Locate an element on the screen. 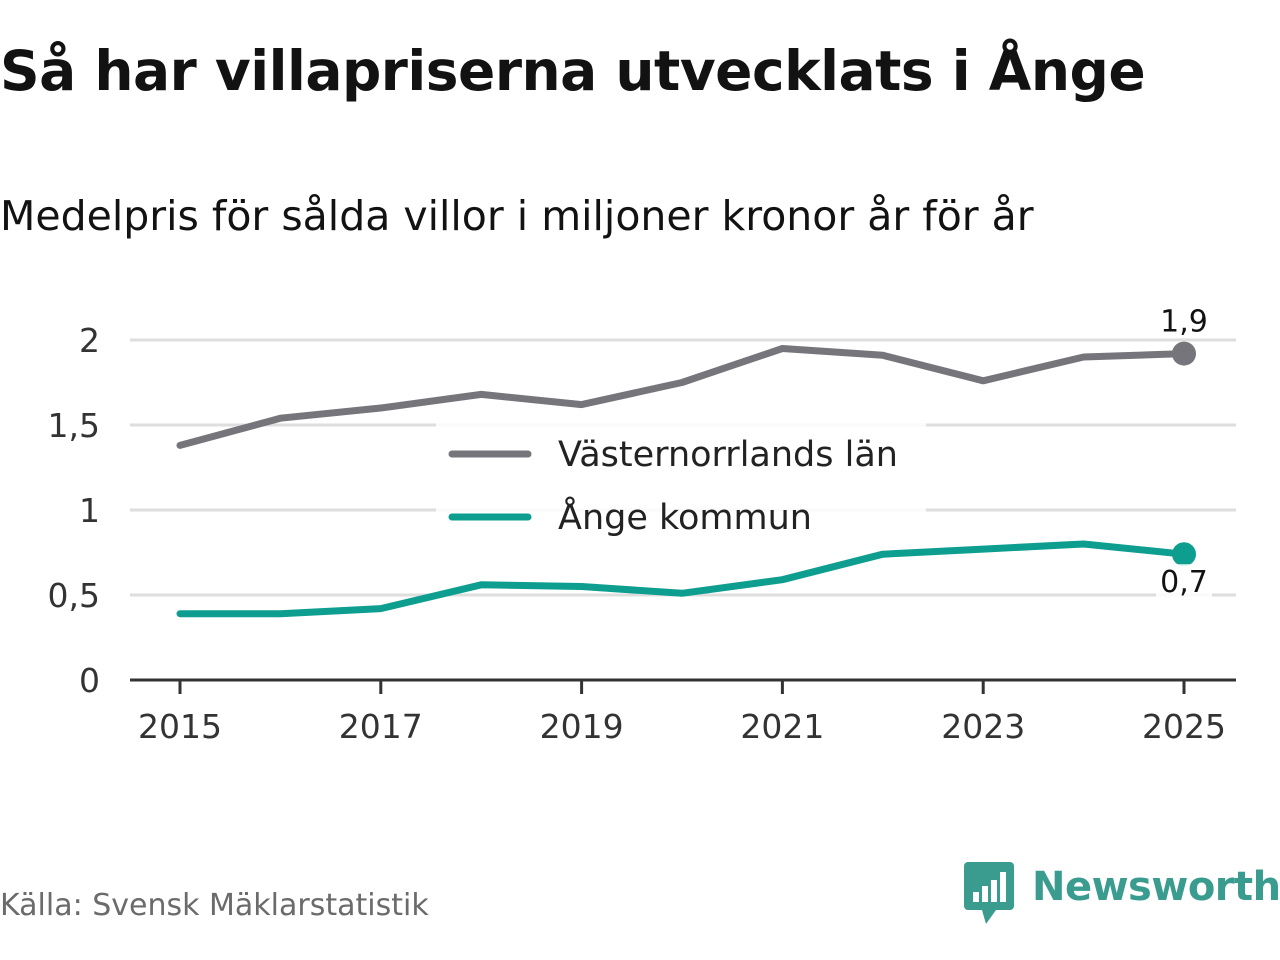 The image size is (1280, 960). x-tick-label: 2025 is located at coordinates (1184, 726).